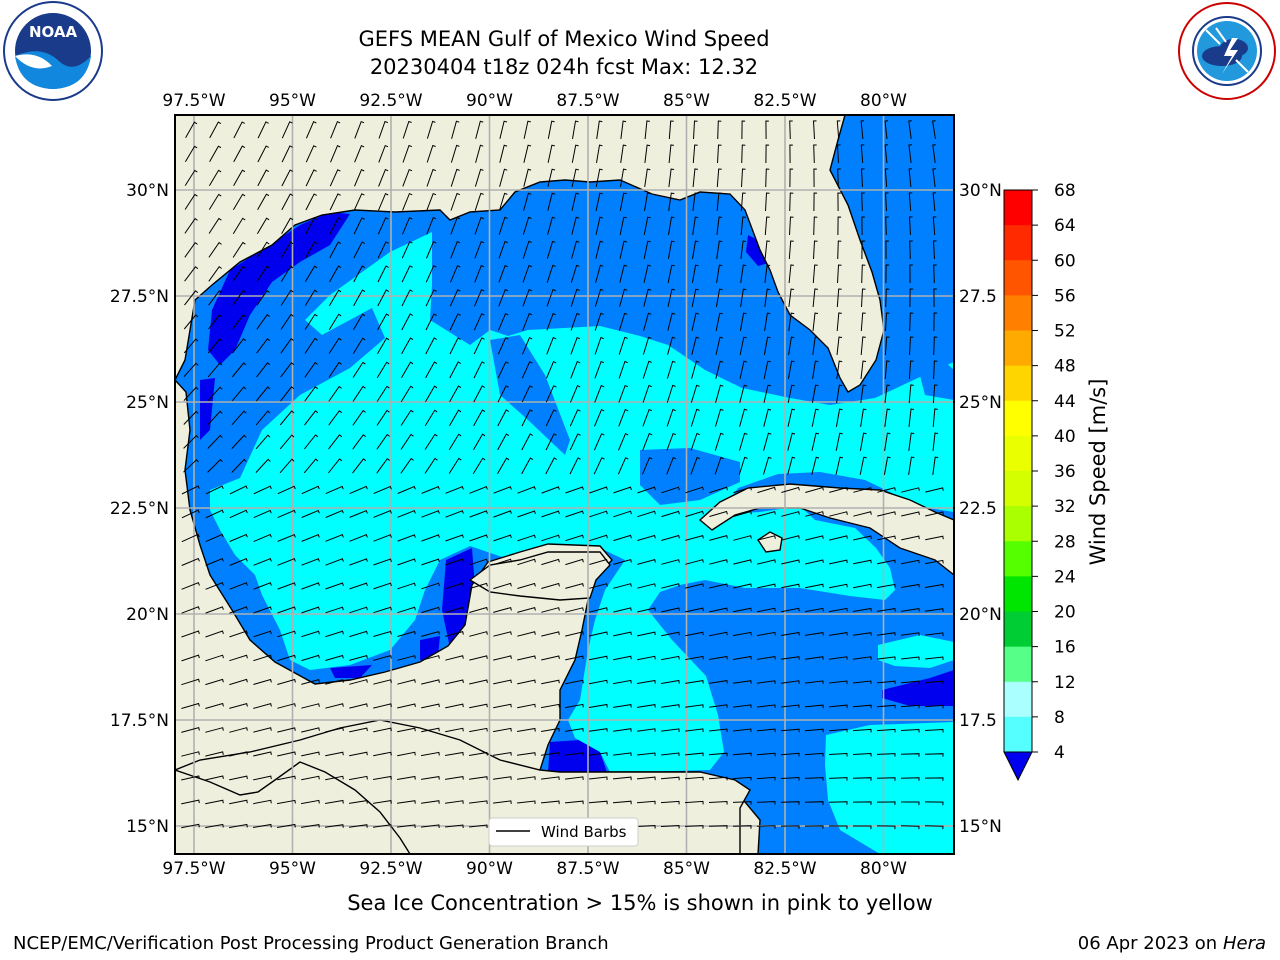 Image resolution: width=1280 pixels, height=960 pixels. I want to click on colorbar-tick-label: 52, so click(1065, 332).